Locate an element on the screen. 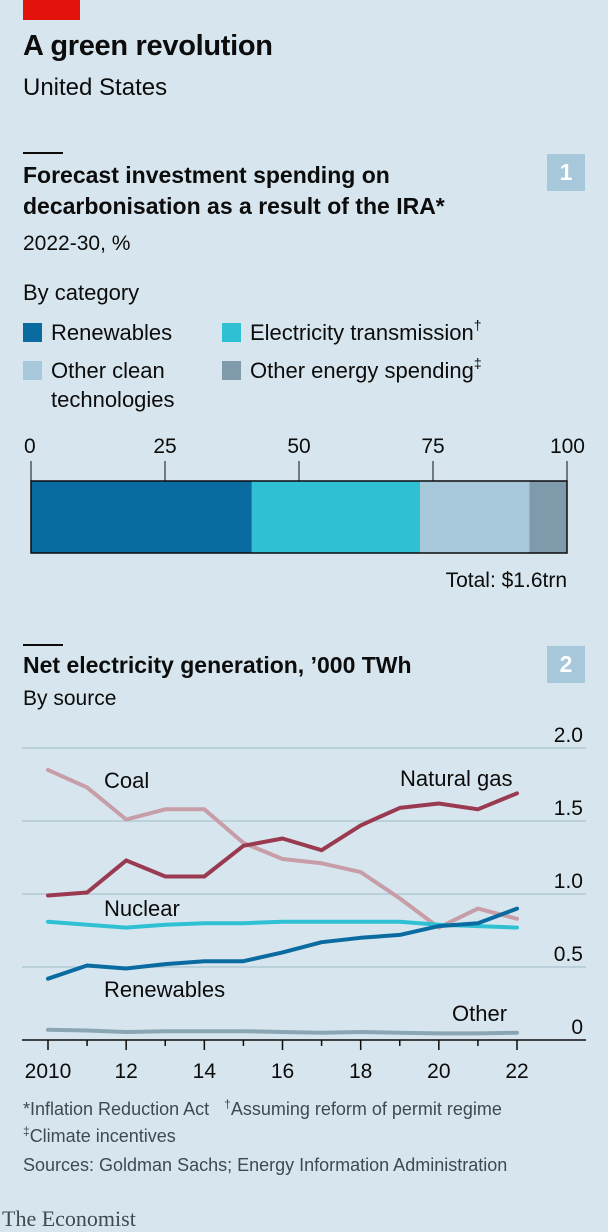  legend-label-other-energy: Other energy spending is located at coordinates (362, 370).